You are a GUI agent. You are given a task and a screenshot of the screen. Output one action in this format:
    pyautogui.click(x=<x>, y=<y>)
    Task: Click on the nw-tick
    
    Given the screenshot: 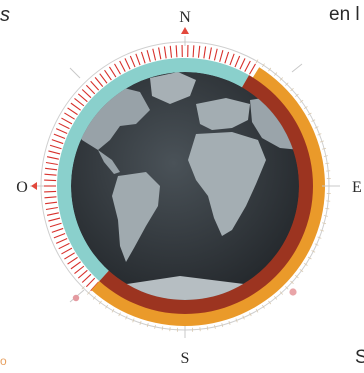 What is the action you would take?
    pyautogui.click(x=75, y=73)
    